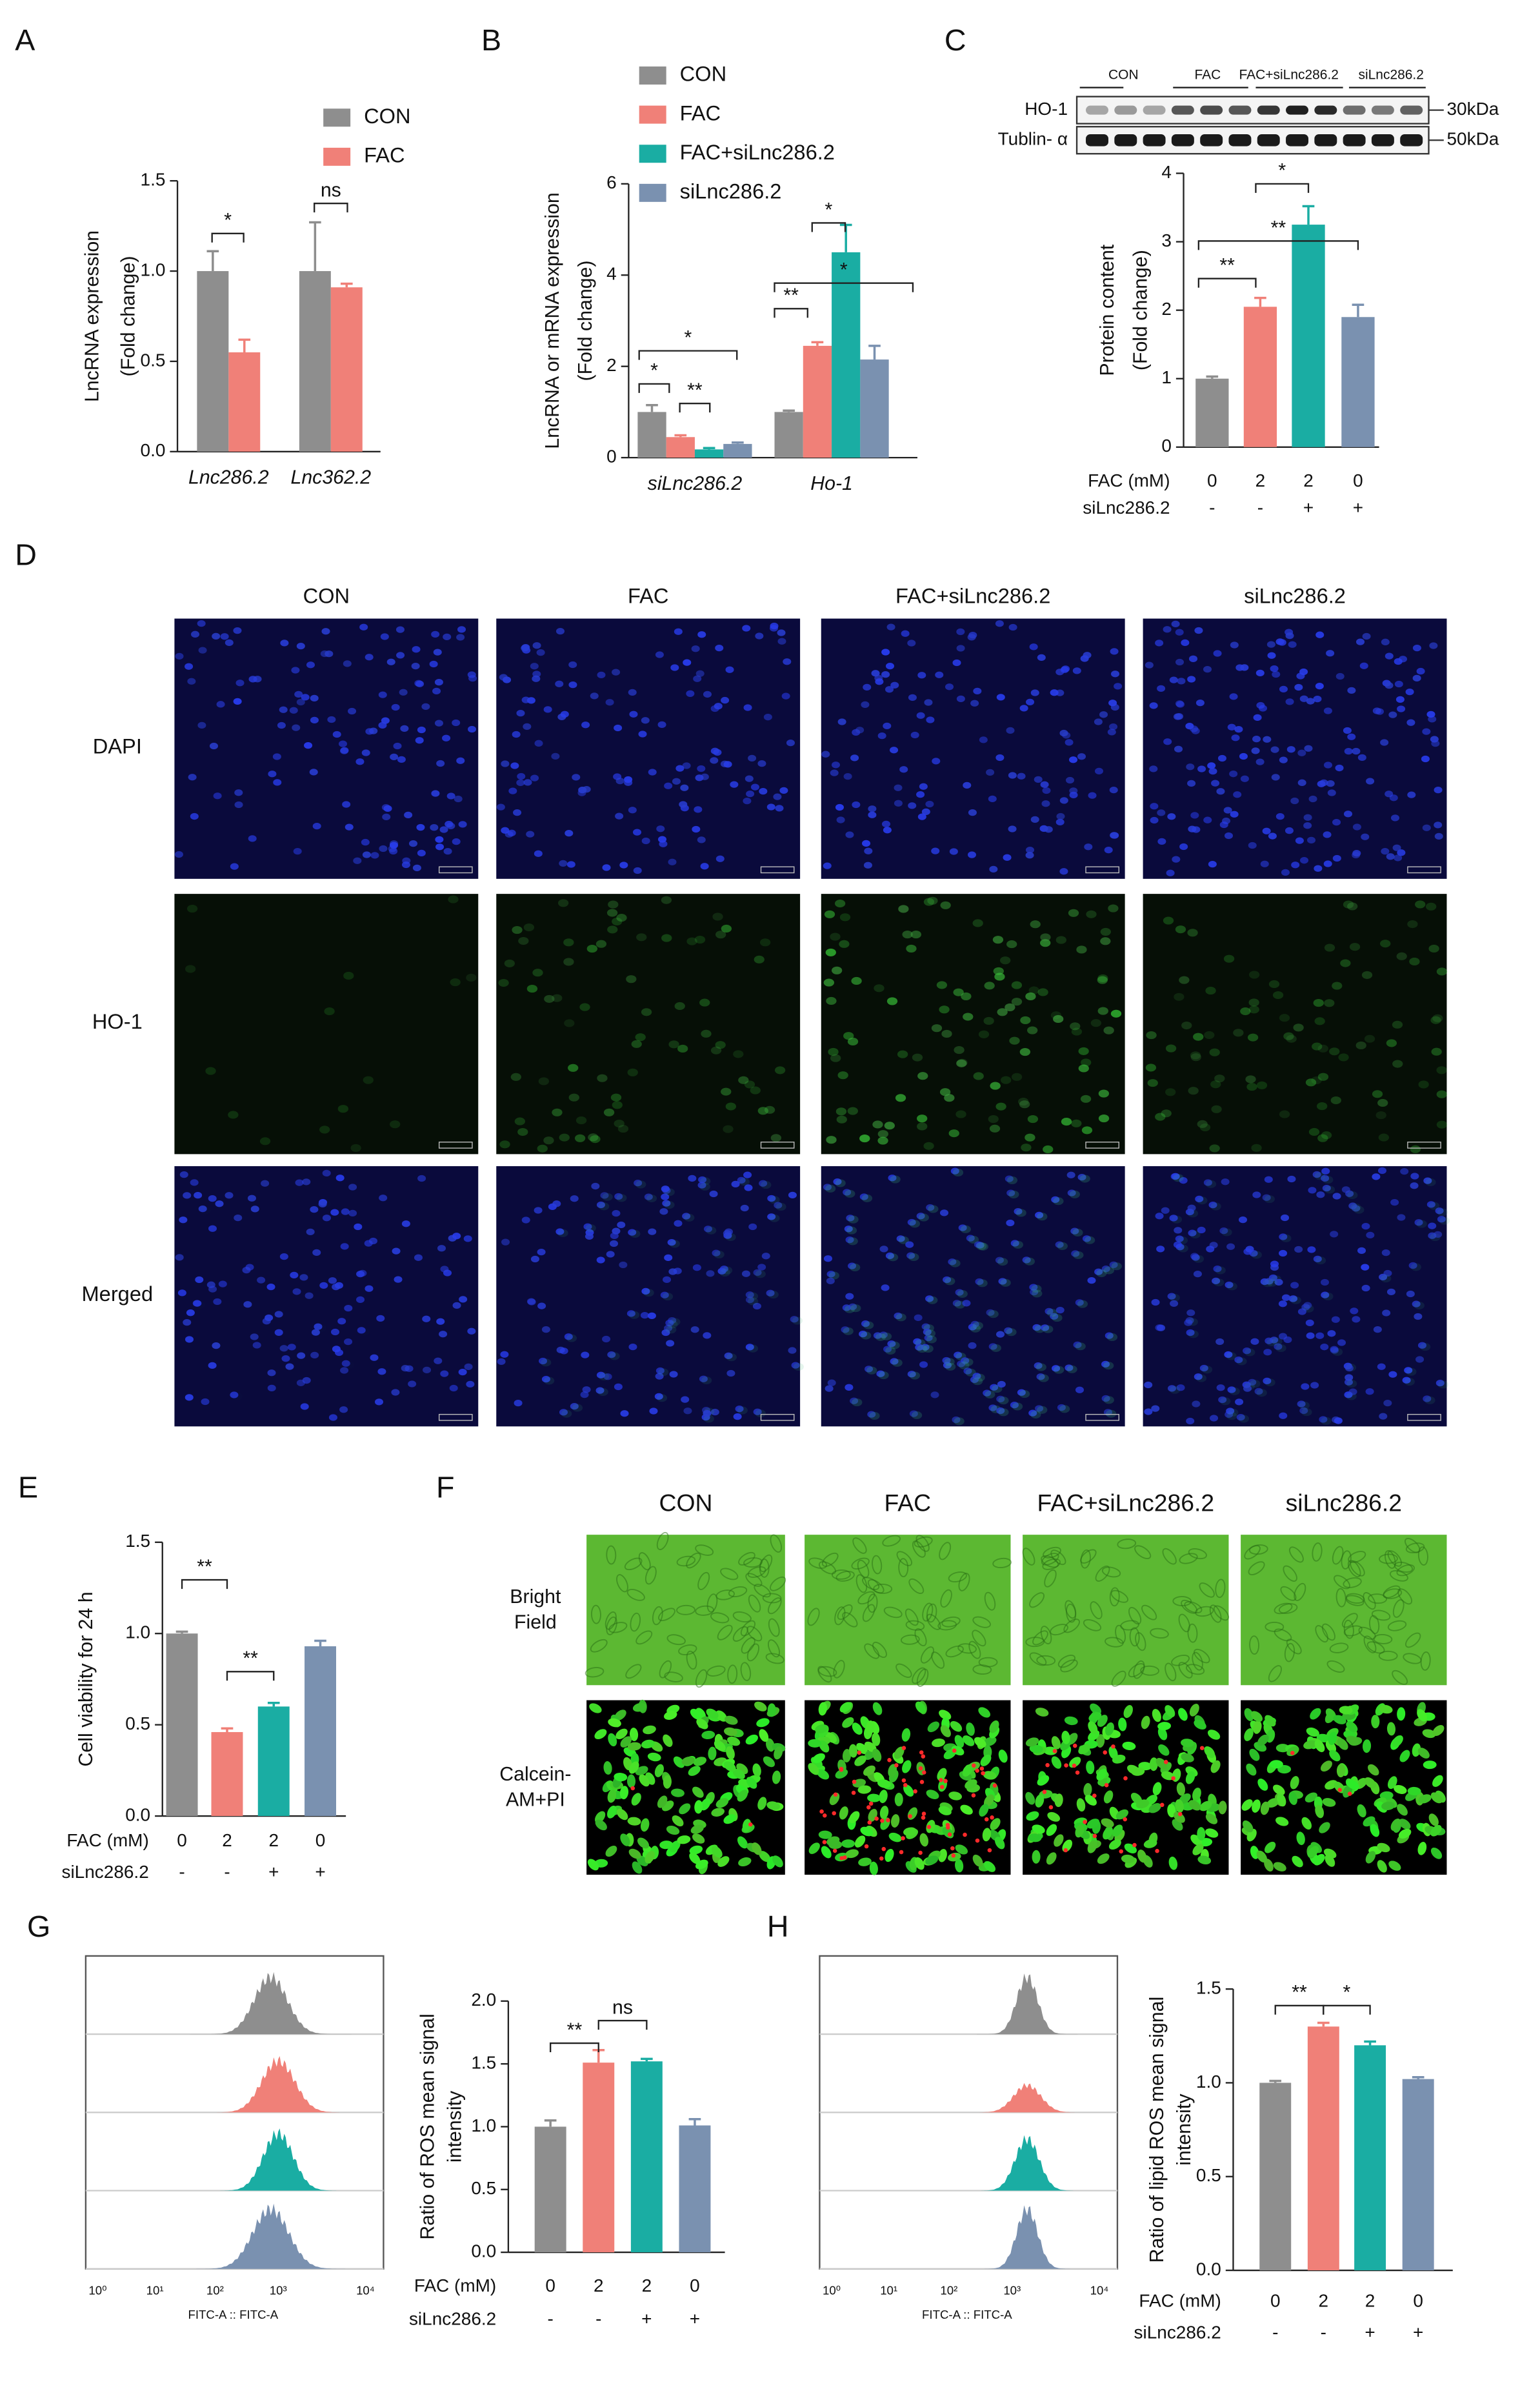 This screenshot has width=1540, height=2391. I want to click on blot-size-label: 30kDa, so click(1472, 109).